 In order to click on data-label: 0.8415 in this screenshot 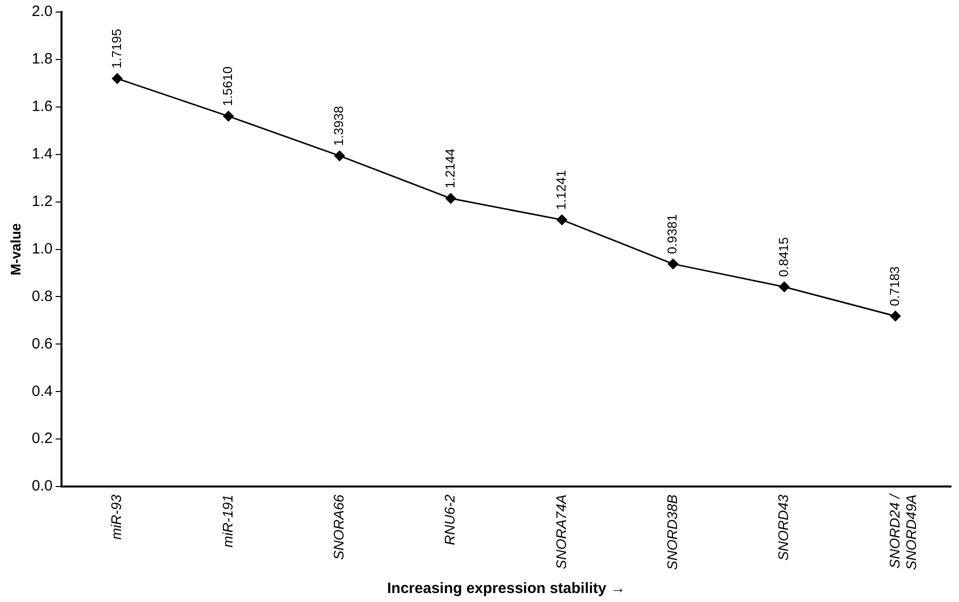, I will do `click(783, 257)`.